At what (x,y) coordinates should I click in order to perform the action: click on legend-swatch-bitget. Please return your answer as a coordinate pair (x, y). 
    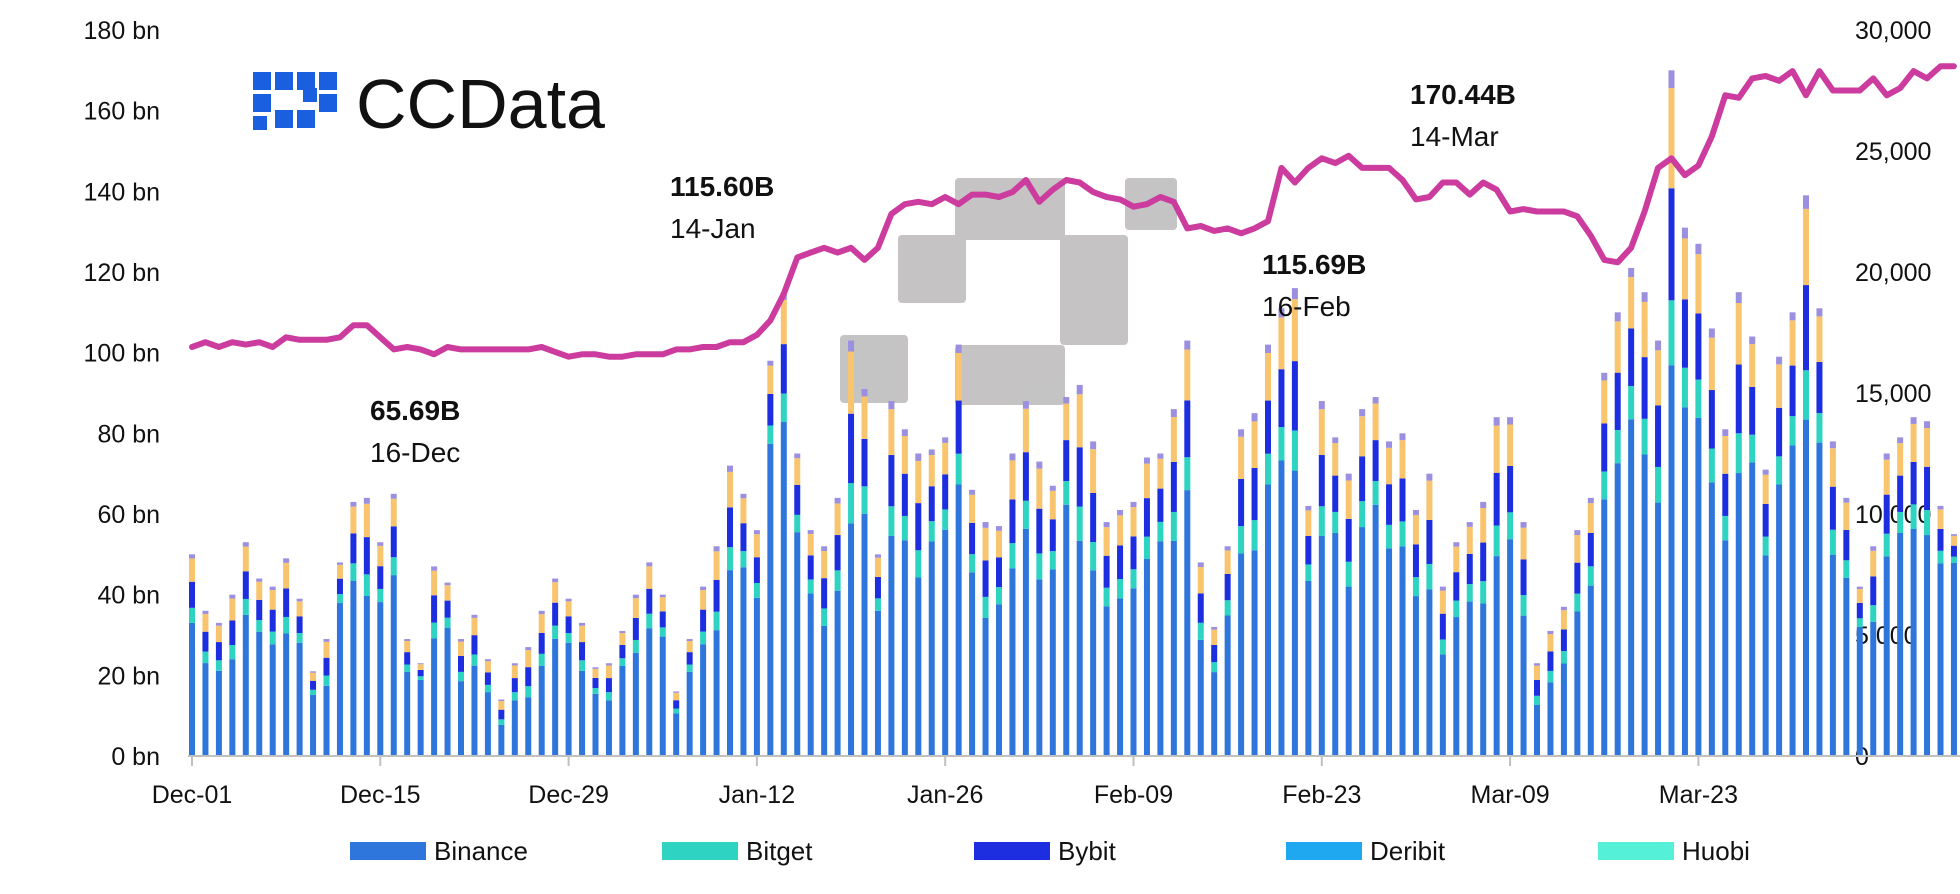
    Looking at the image, I should click on (700, 851).